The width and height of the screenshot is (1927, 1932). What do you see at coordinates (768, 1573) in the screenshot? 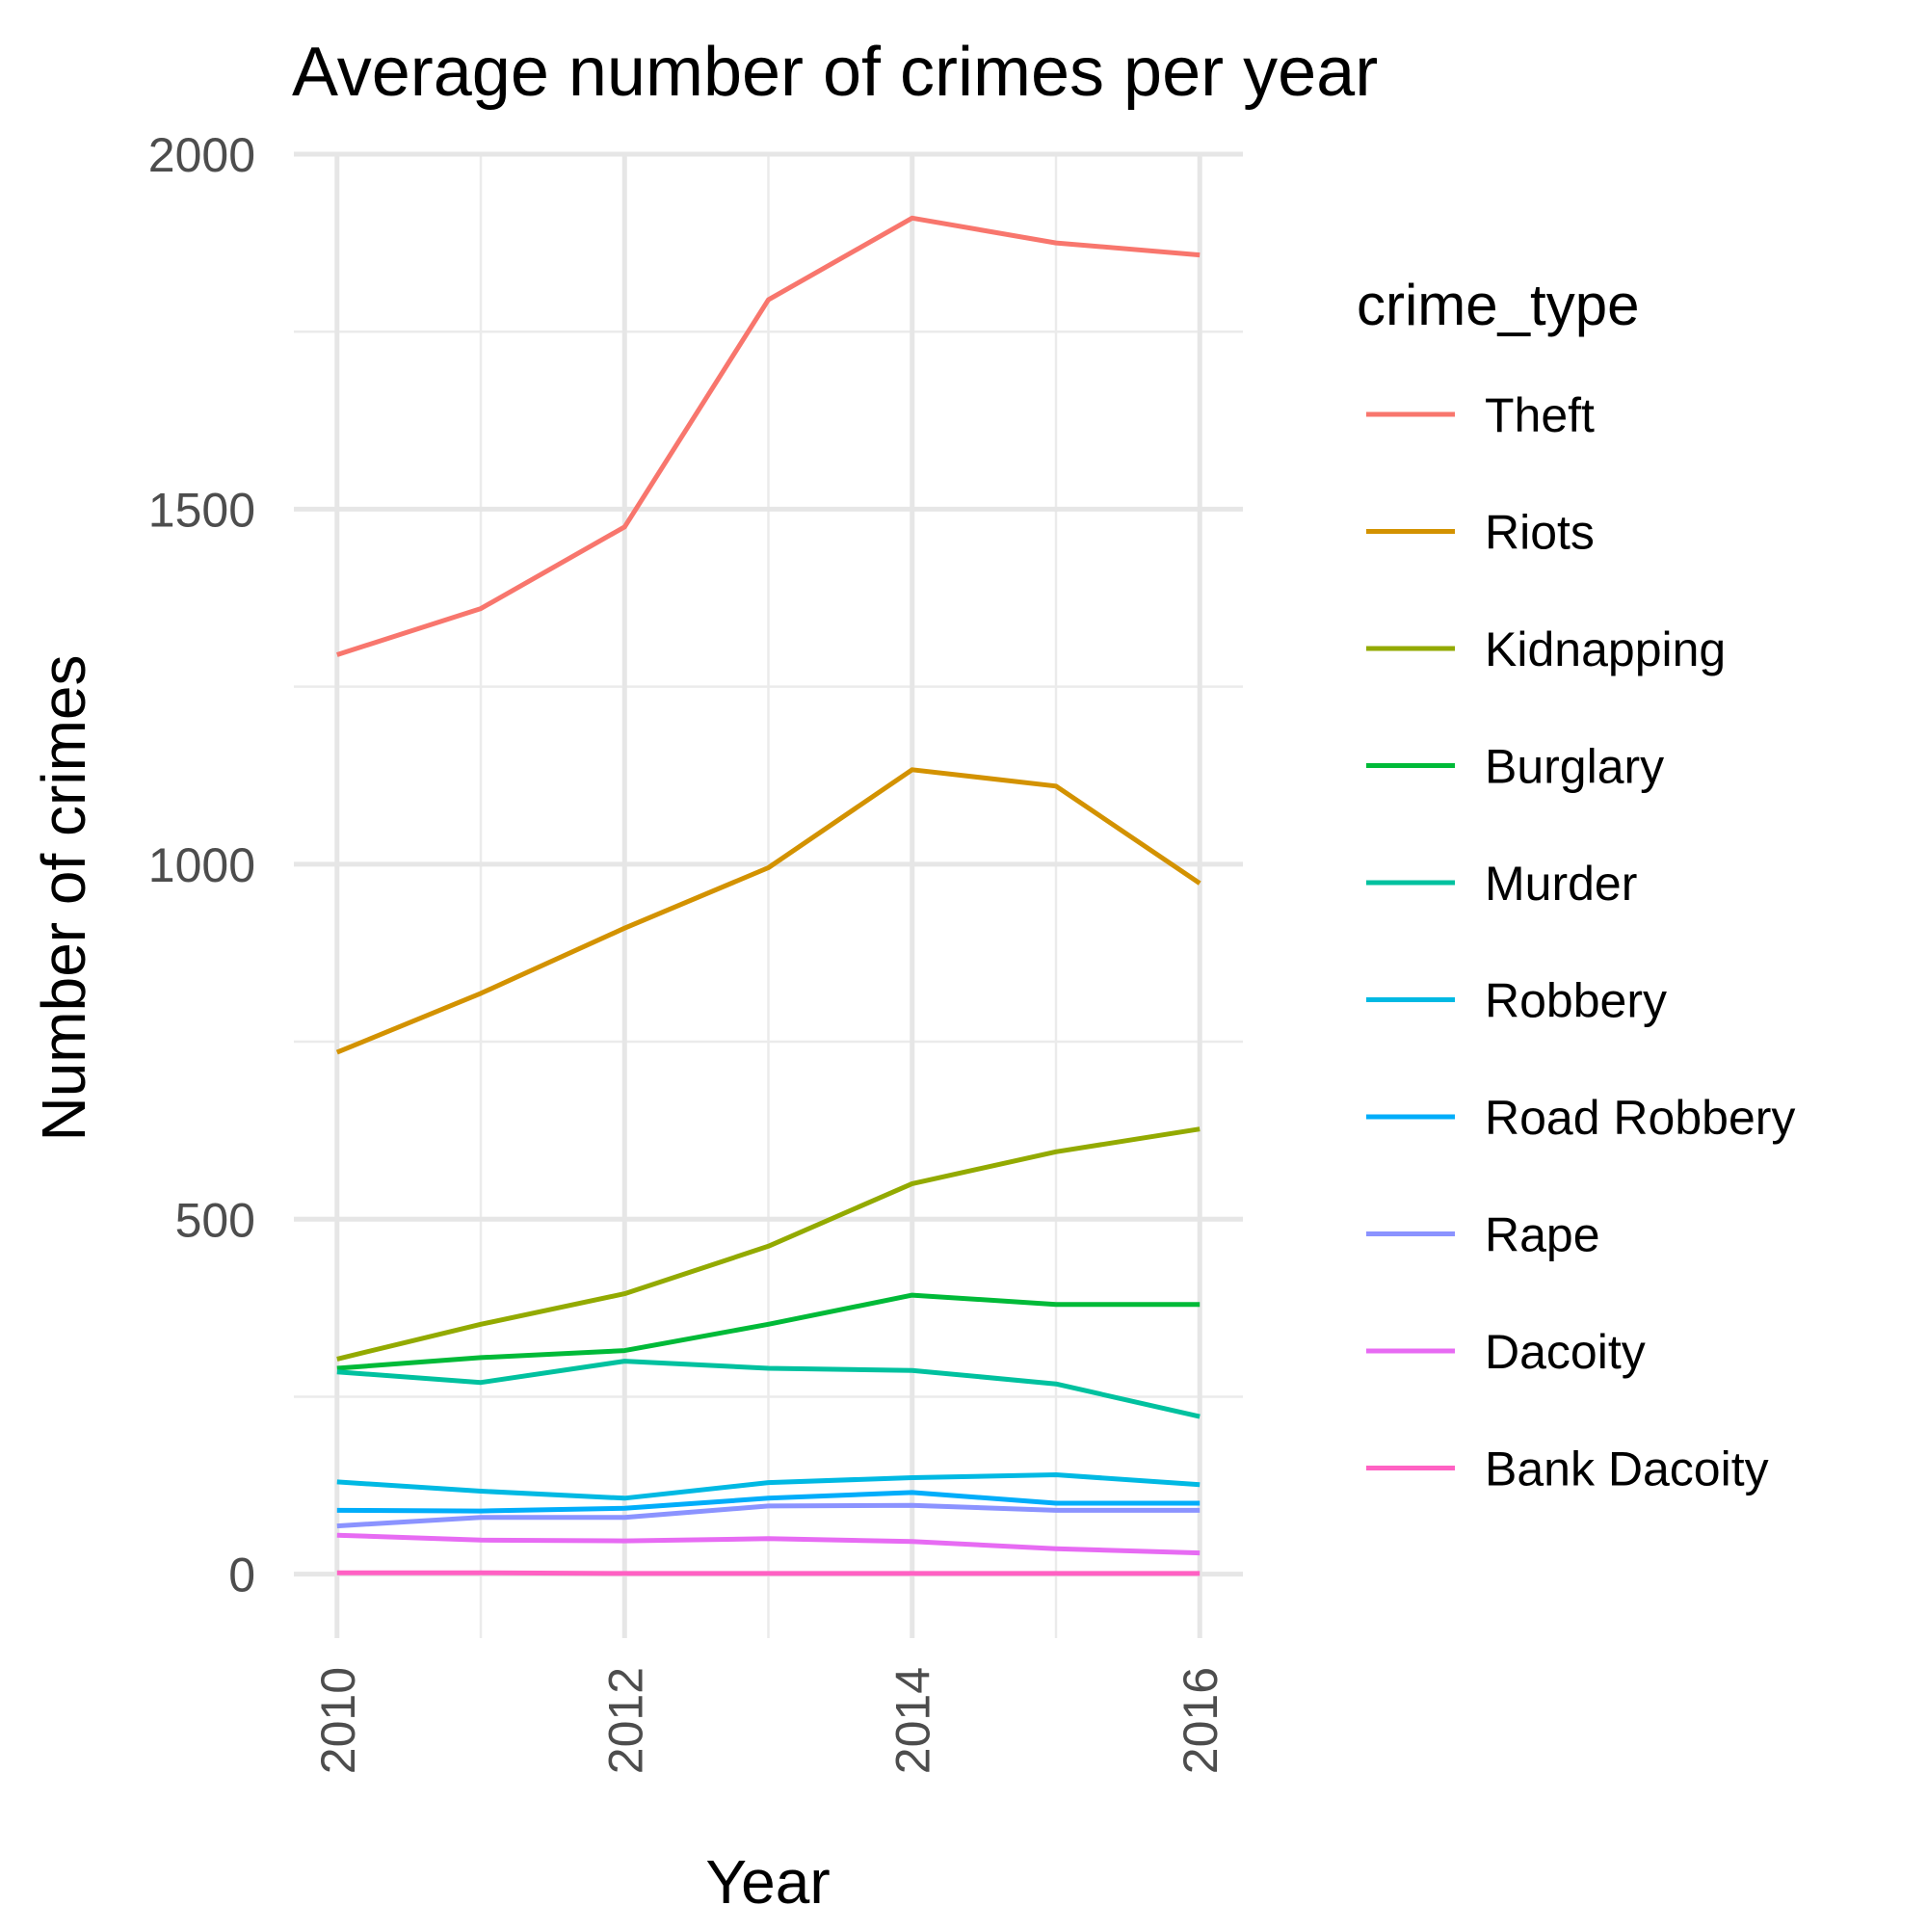
I see `series-line-bank-dacoity` at bounding box center [768, 1573].